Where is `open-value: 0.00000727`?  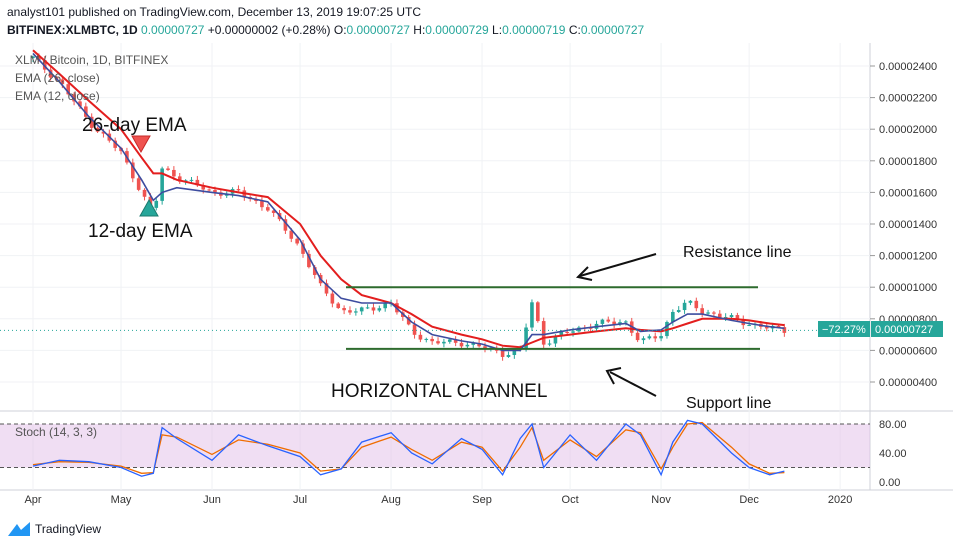
open-value: 0.00000727 is located at coordinates (378, 30).